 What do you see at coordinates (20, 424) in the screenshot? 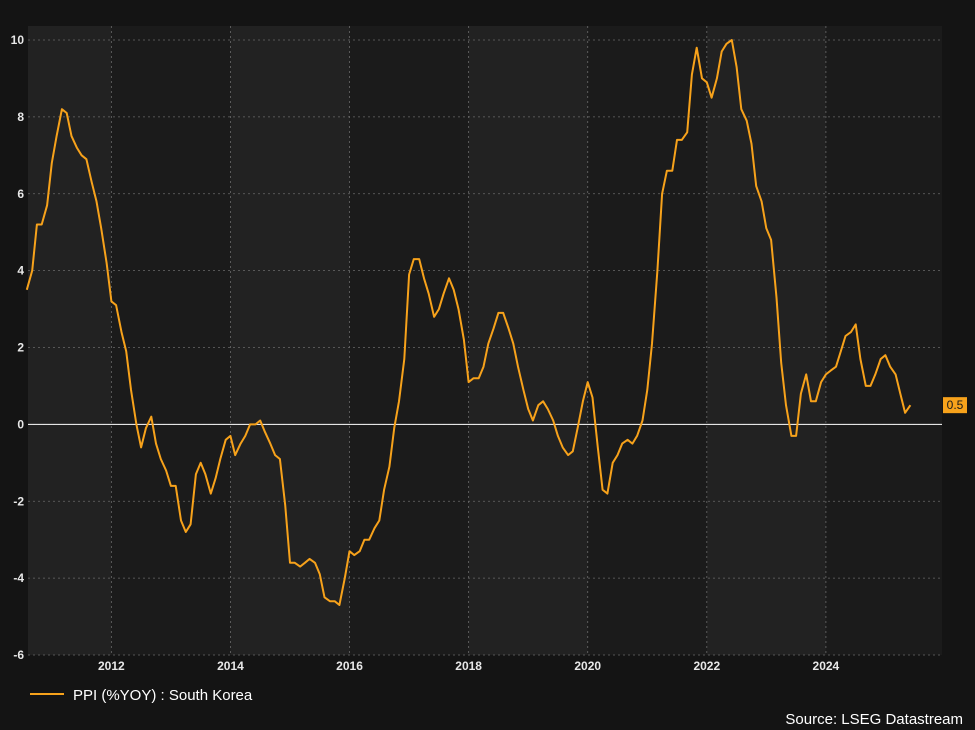
I see `y-tick-label: 0` at bounding box center [20, 424].